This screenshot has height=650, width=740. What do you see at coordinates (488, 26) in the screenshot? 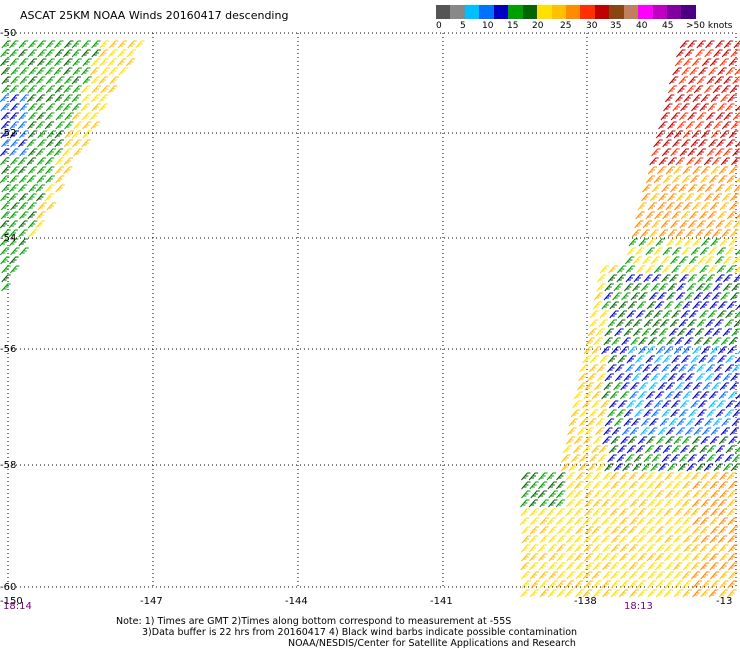
I see `colorbar-label: 10` at bounding box center [488, 26].